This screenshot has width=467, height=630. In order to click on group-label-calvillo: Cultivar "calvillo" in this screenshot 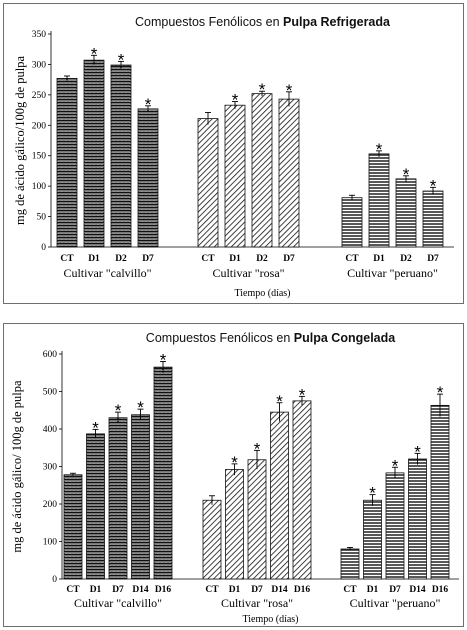, I will do `click(118, 603)`.